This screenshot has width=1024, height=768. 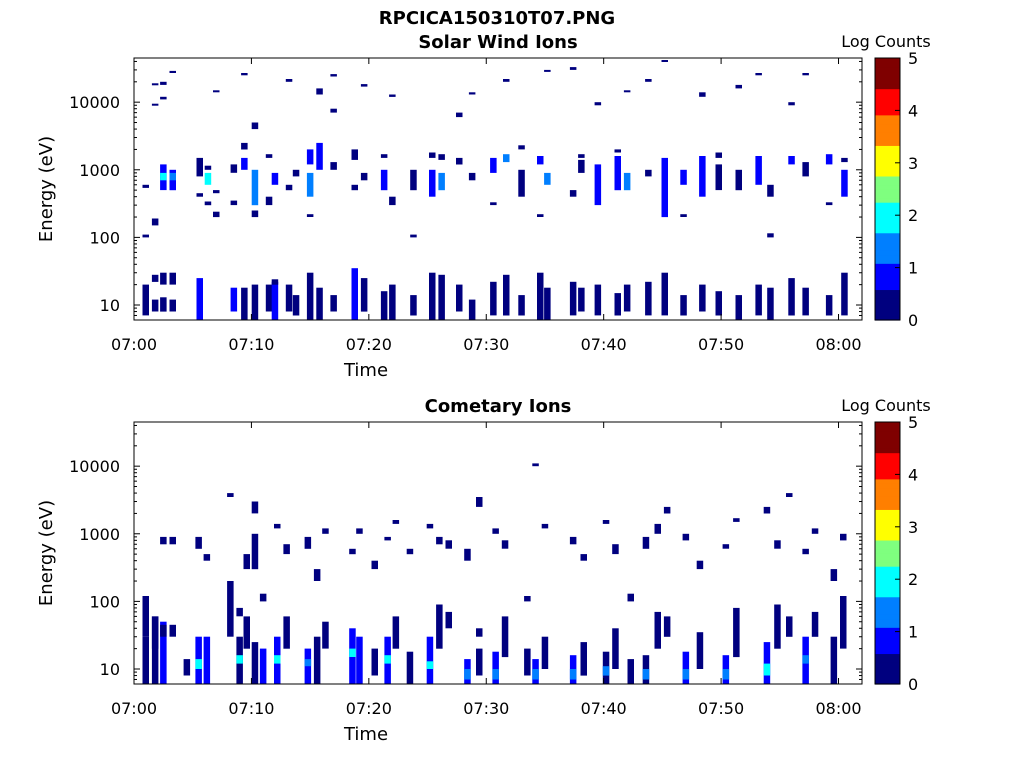 I want to click on colorbar-tick-label: 5, so click(x=913, y=58).